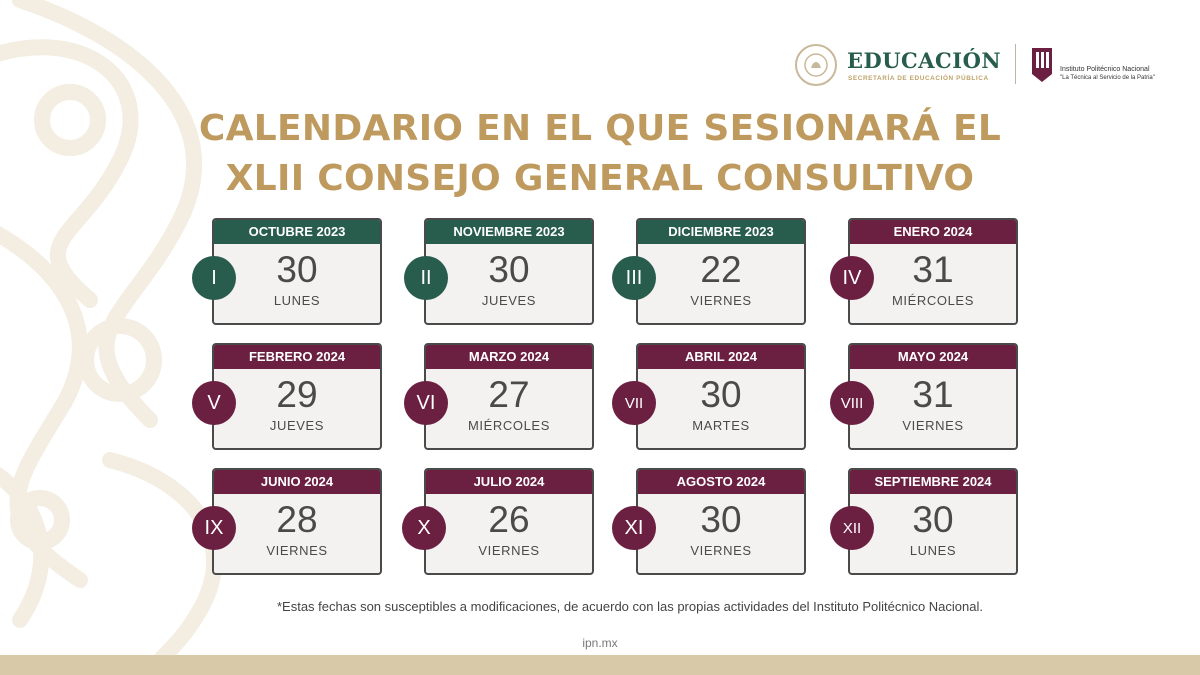 This screenshot has width=1200, height=675. What do you see at coordinates (297, 357) in the screenshot?
I see `card-month: FEBRERO 2024` at bounding box center [297, 357].